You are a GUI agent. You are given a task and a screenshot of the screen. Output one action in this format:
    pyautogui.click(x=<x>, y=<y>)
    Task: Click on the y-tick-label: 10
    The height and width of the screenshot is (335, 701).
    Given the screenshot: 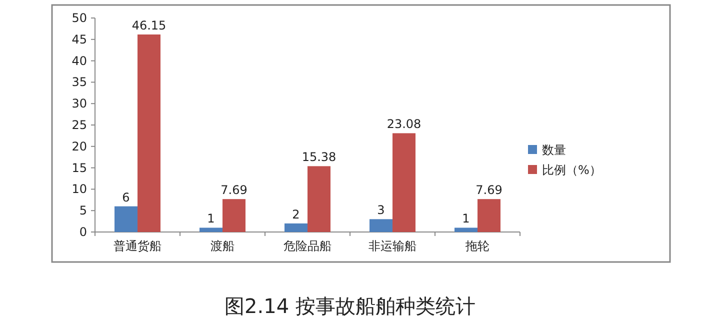 What is the action you would take?
    pyautogui.click(x=79, y=189)
    